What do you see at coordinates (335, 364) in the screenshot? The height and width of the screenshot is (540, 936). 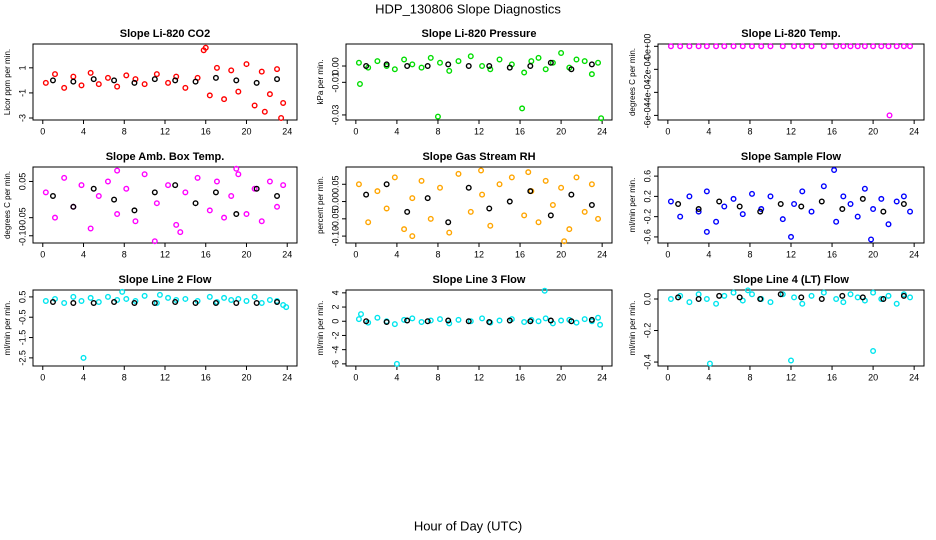 I see `y-tick-label: -6` at bounding box center [335, 364].